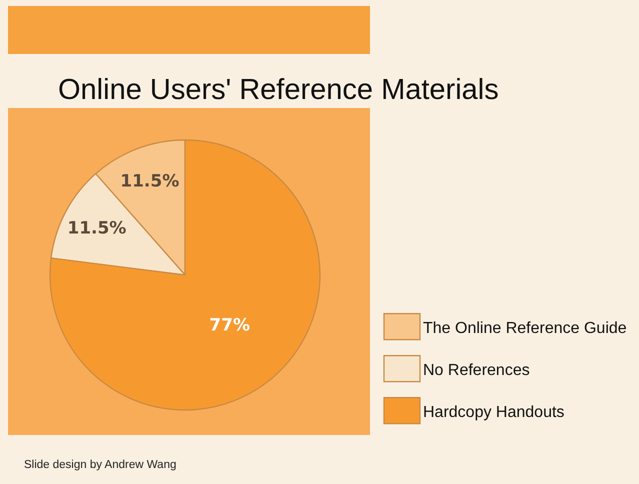  Describe the element at coordinates (229, 326) in the screenshot. I see `data-label: 77%` at that location.